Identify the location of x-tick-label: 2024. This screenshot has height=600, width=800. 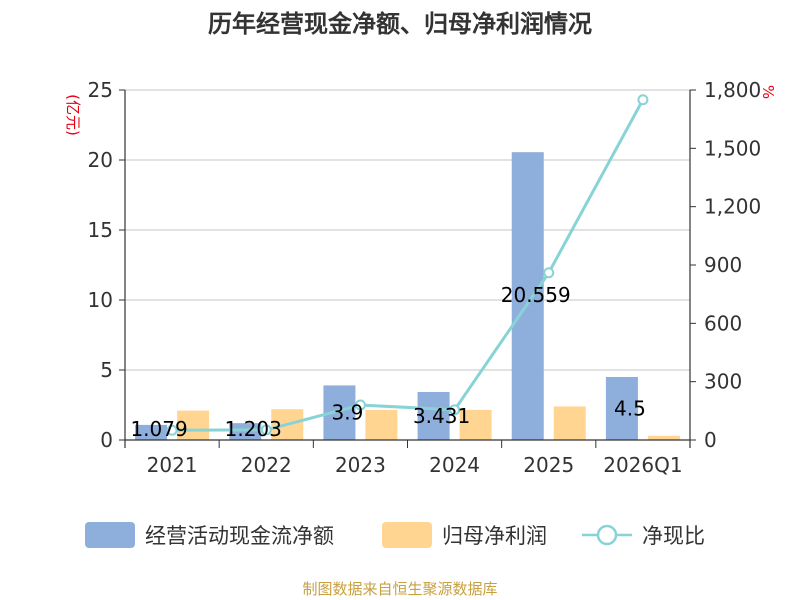
(454, 465).